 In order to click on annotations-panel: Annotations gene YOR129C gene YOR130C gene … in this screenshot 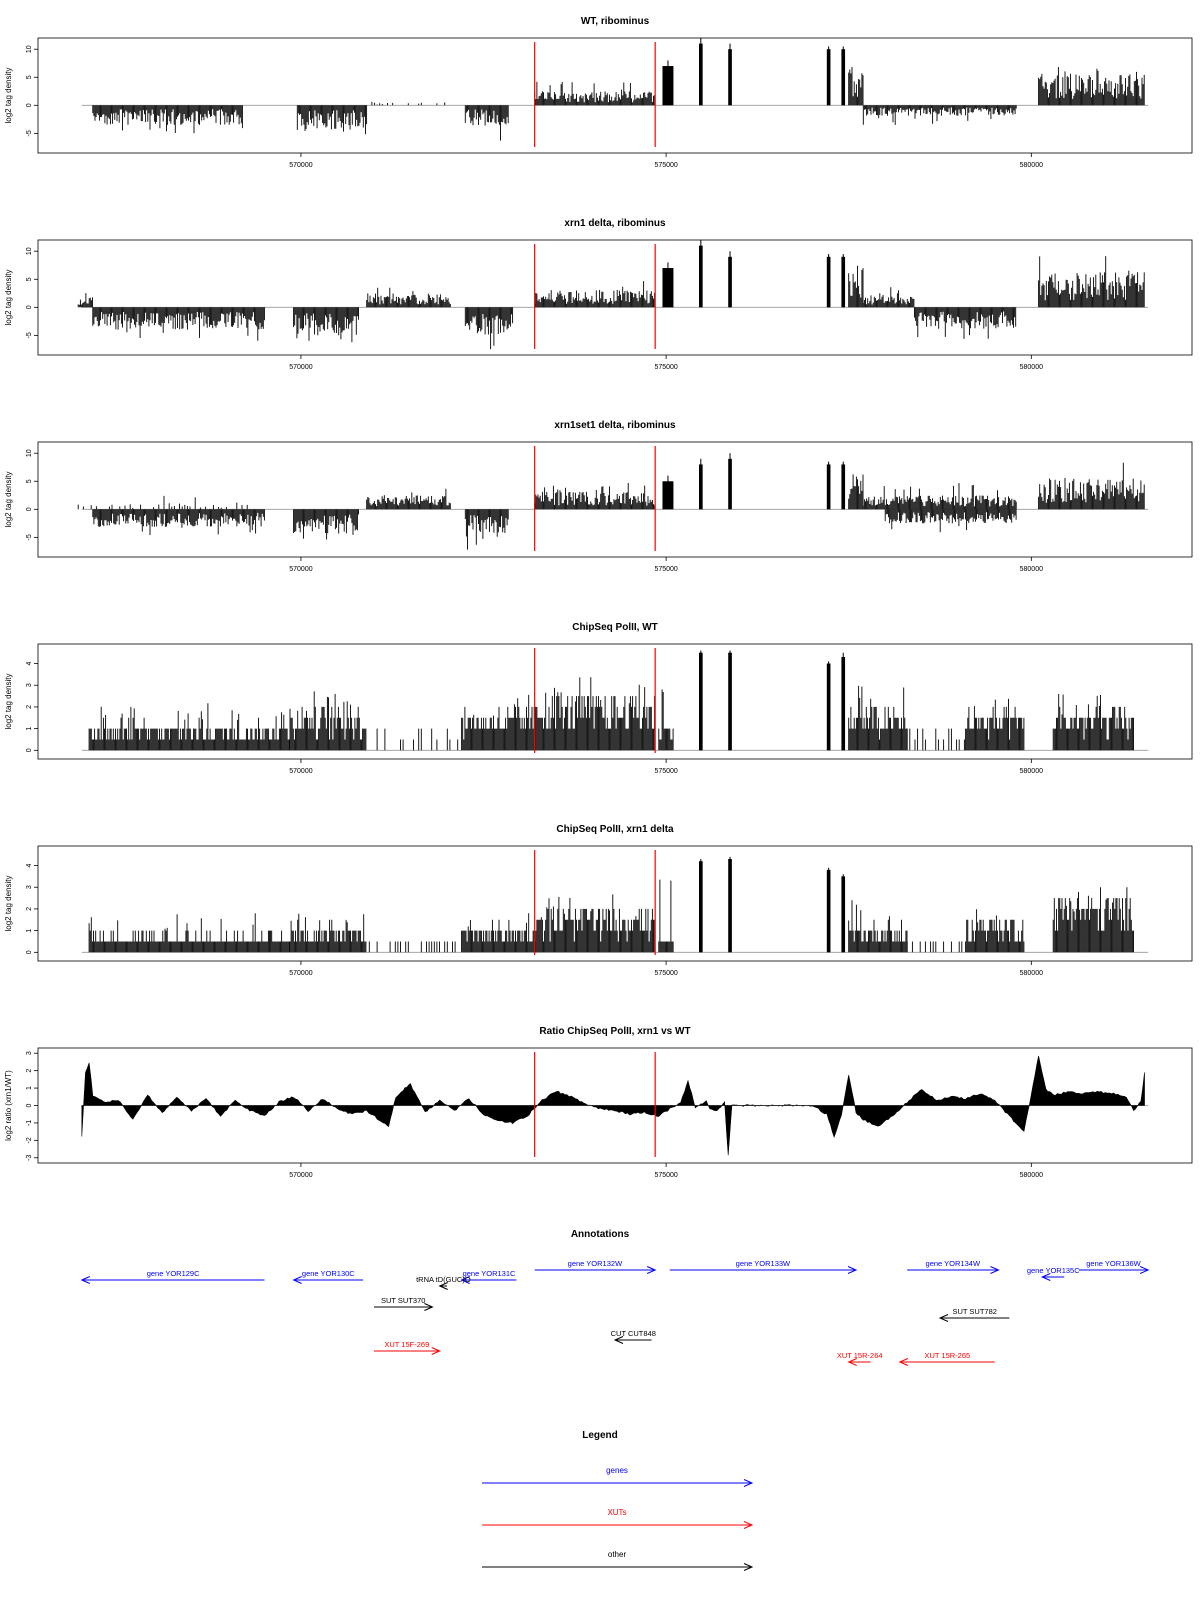, I will do `click(615, 1297)`.